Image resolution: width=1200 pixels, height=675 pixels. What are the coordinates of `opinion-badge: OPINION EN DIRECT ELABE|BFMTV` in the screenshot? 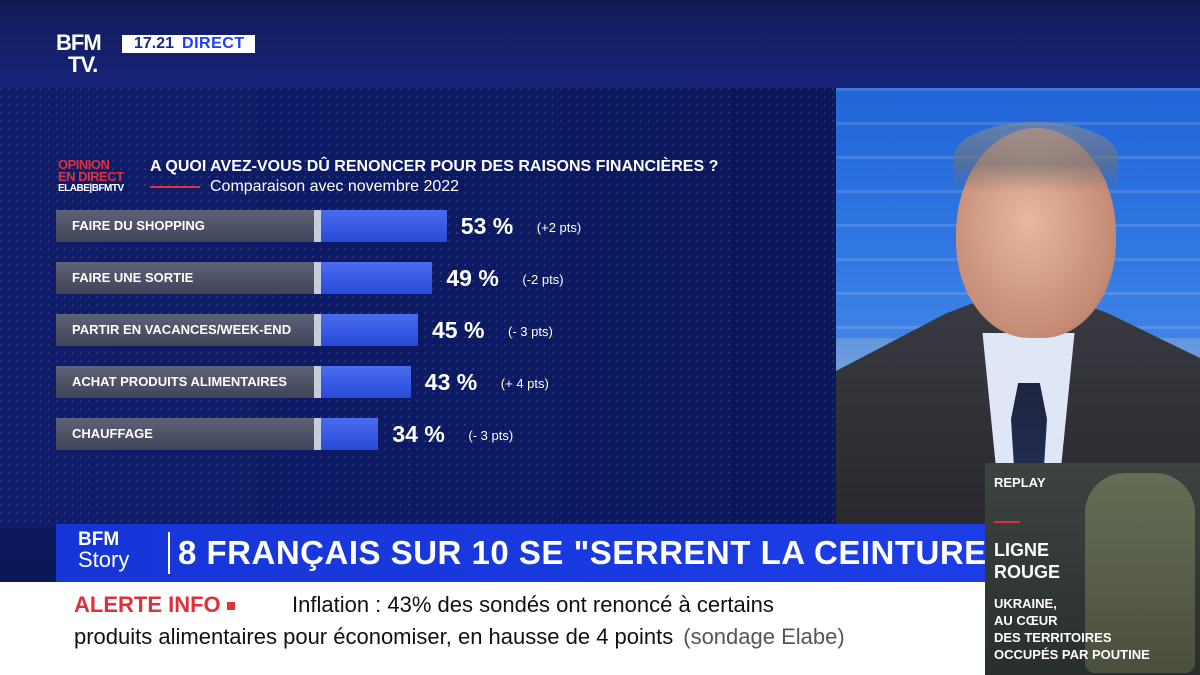 It's located at (98, 175).